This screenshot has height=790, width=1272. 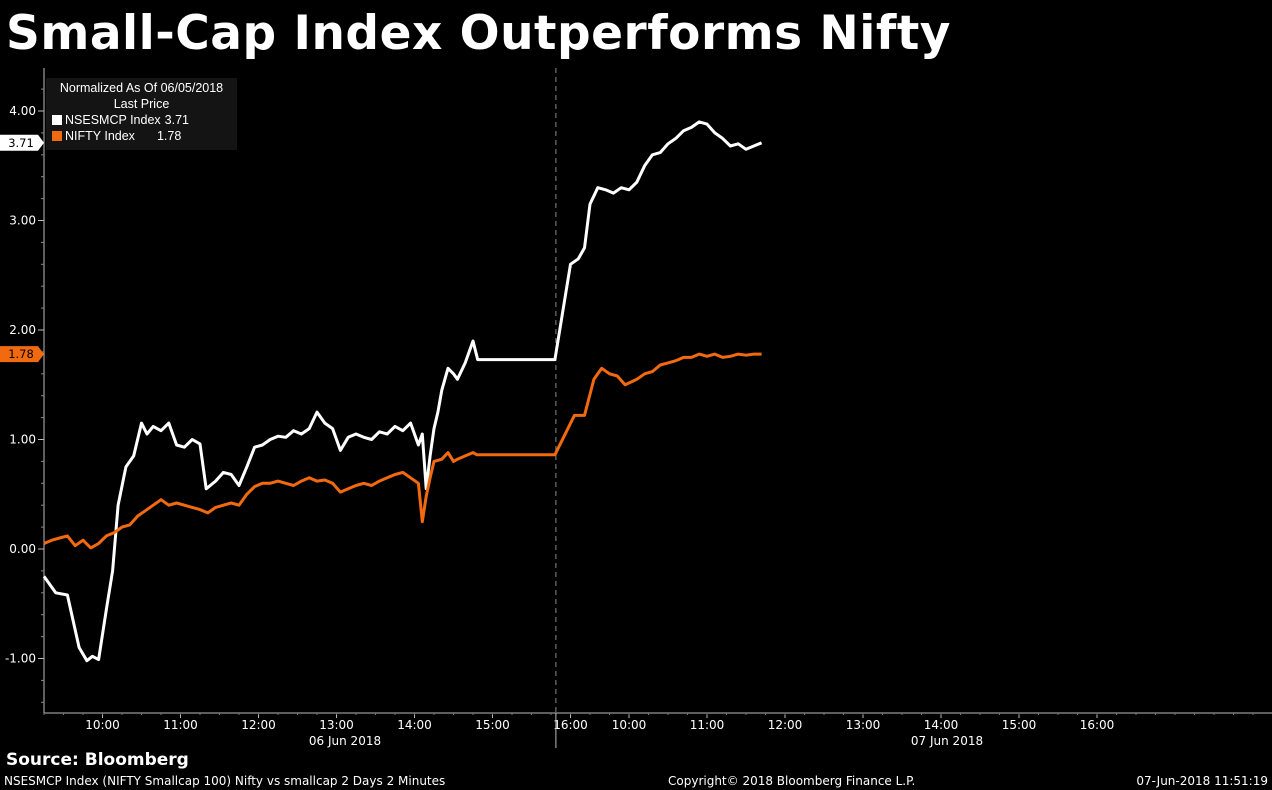 I want to click on last-value-tag-nsesmcp, so click(x=22, y=142).